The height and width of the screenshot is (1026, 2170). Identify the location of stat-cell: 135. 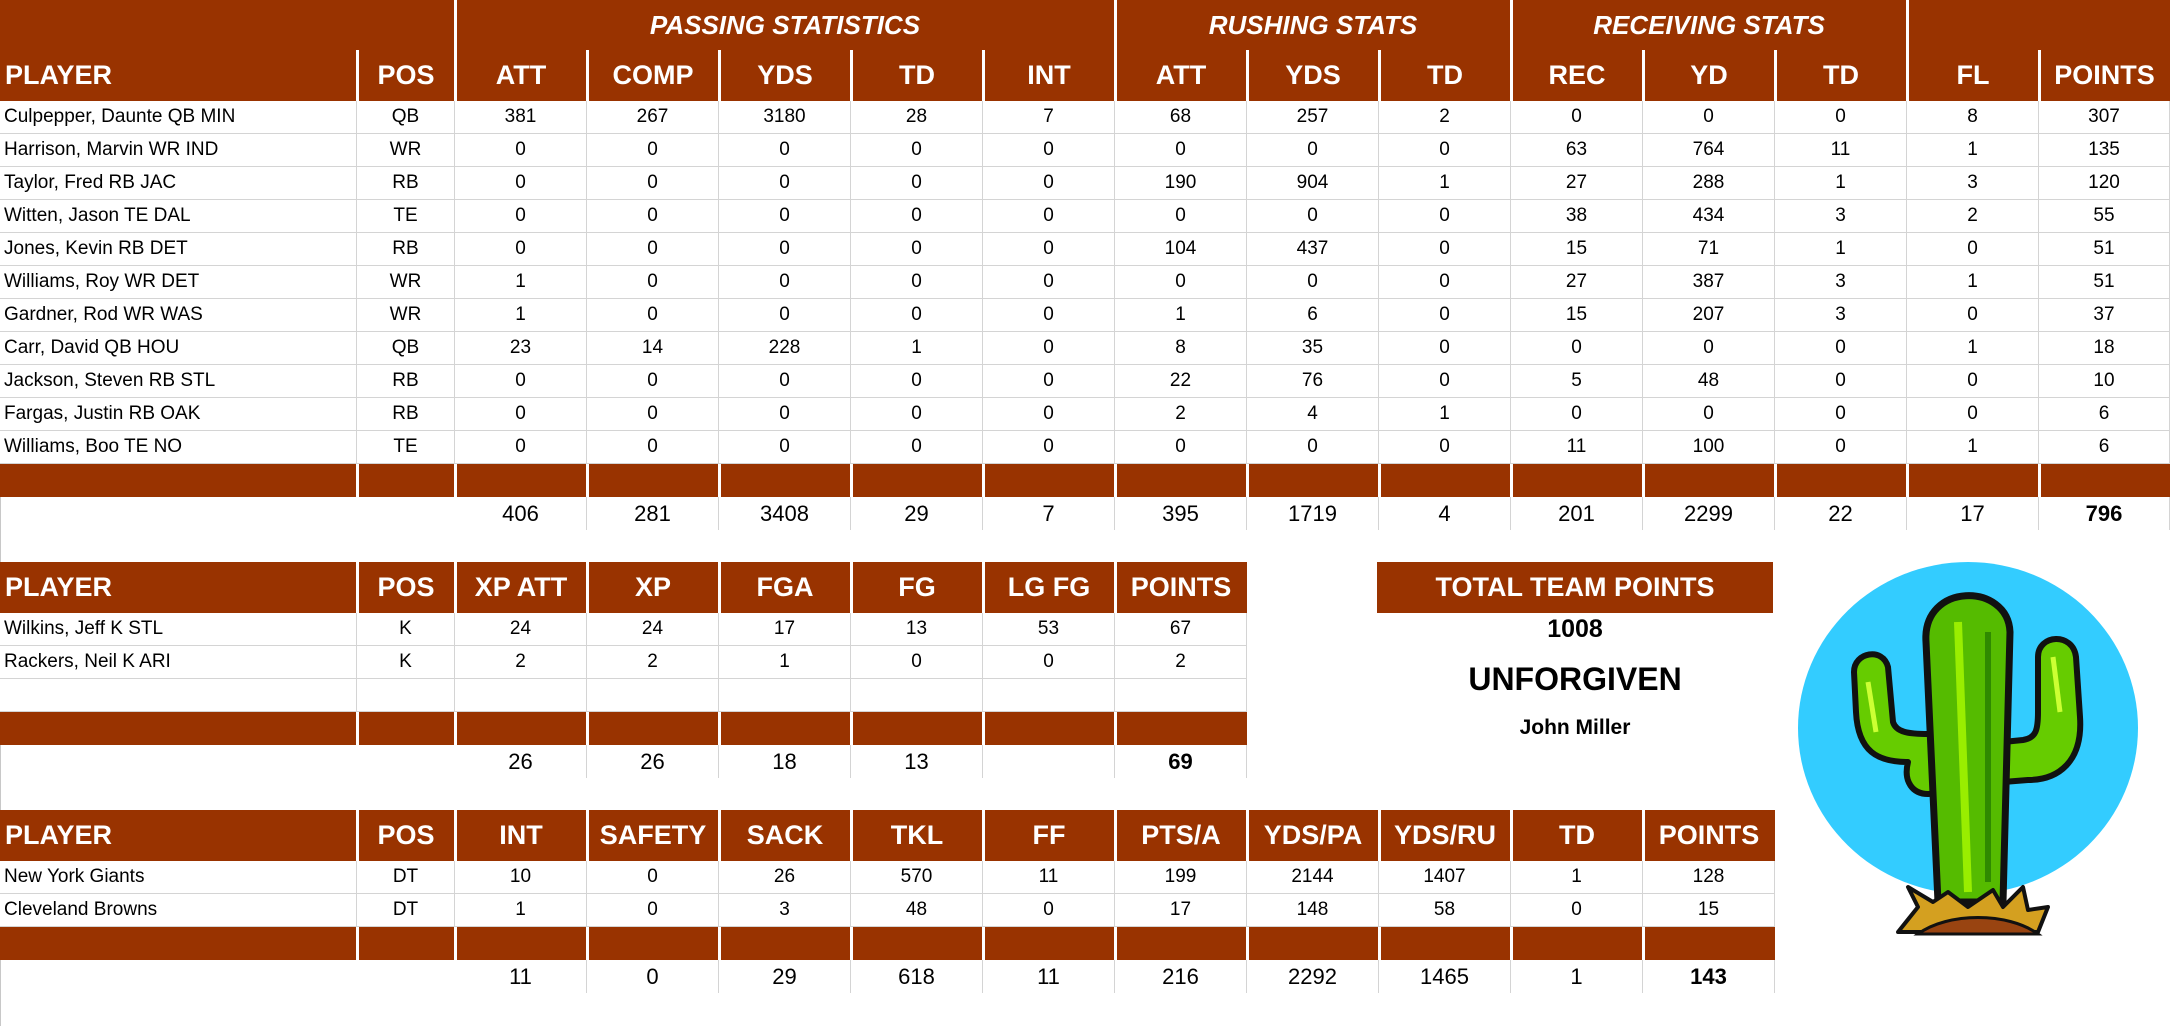
(2104, 150).